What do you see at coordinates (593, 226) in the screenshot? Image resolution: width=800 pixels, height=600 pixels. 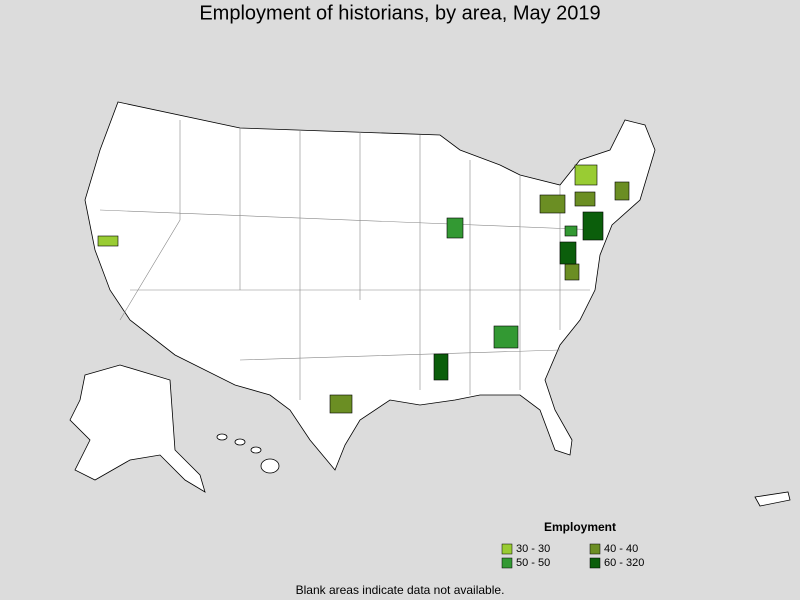 I see `area-new-york` at bounding box center [593, 226].